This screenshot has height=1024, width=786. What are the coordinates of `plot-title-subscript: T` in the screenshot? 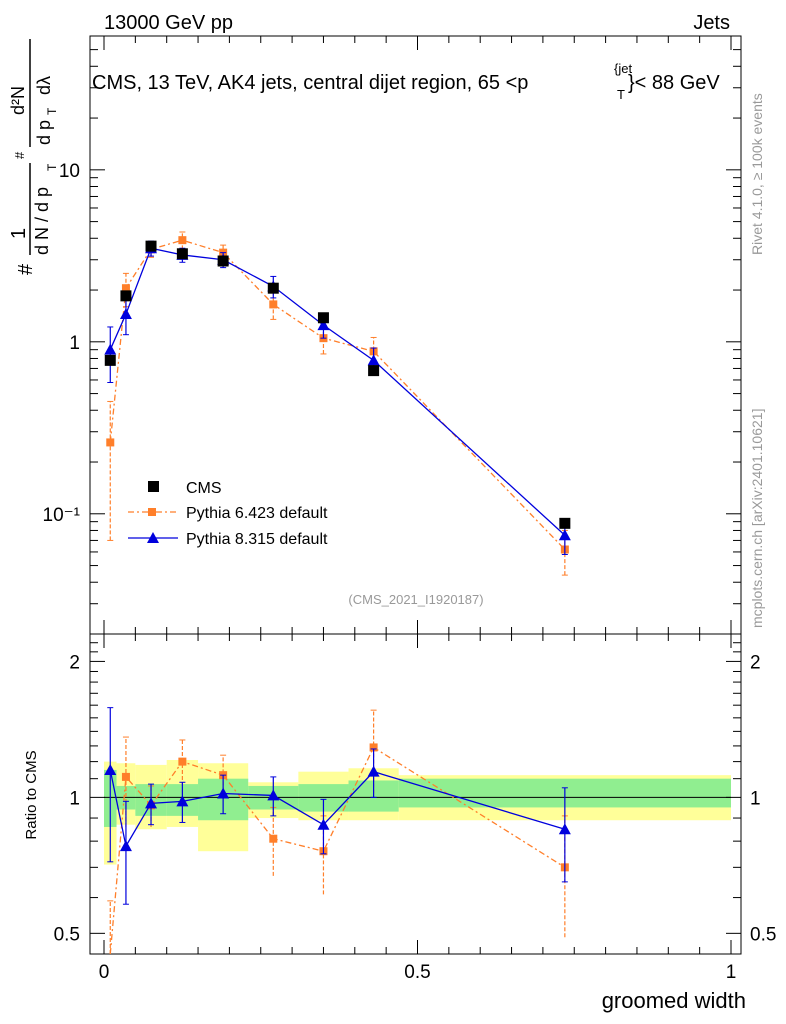 It's located at (621, 94).